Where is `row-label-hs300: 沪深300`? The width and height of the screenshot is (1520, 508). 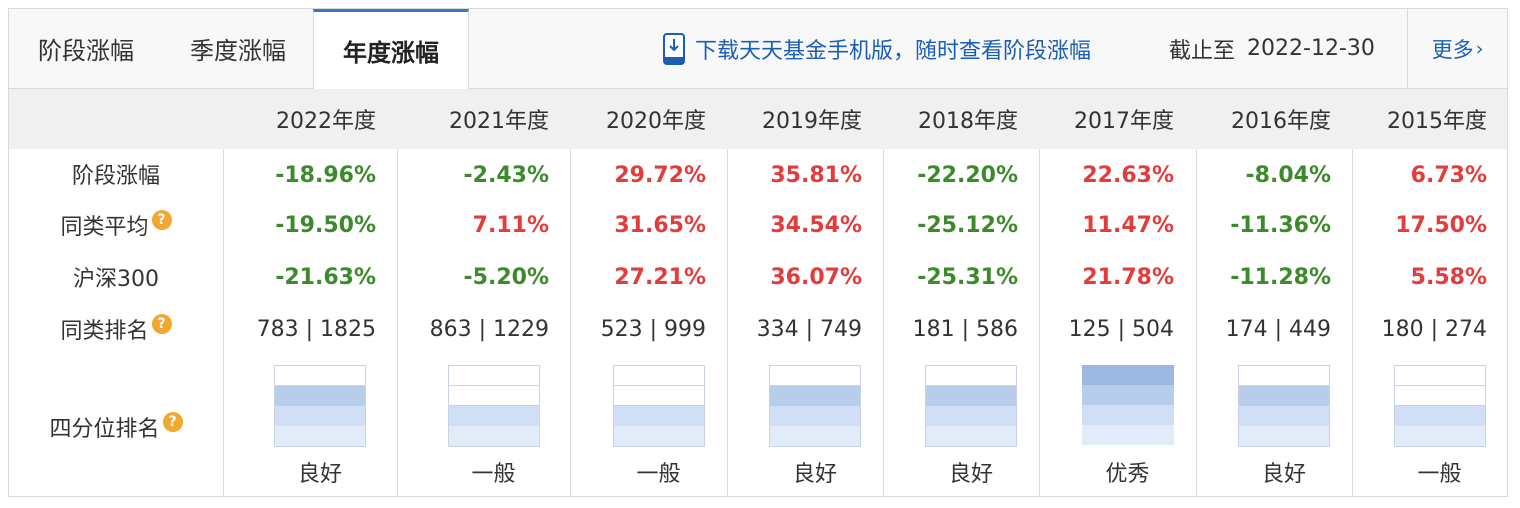
row-label-hs300: 沪深300 is located at coordinates (116, 277).